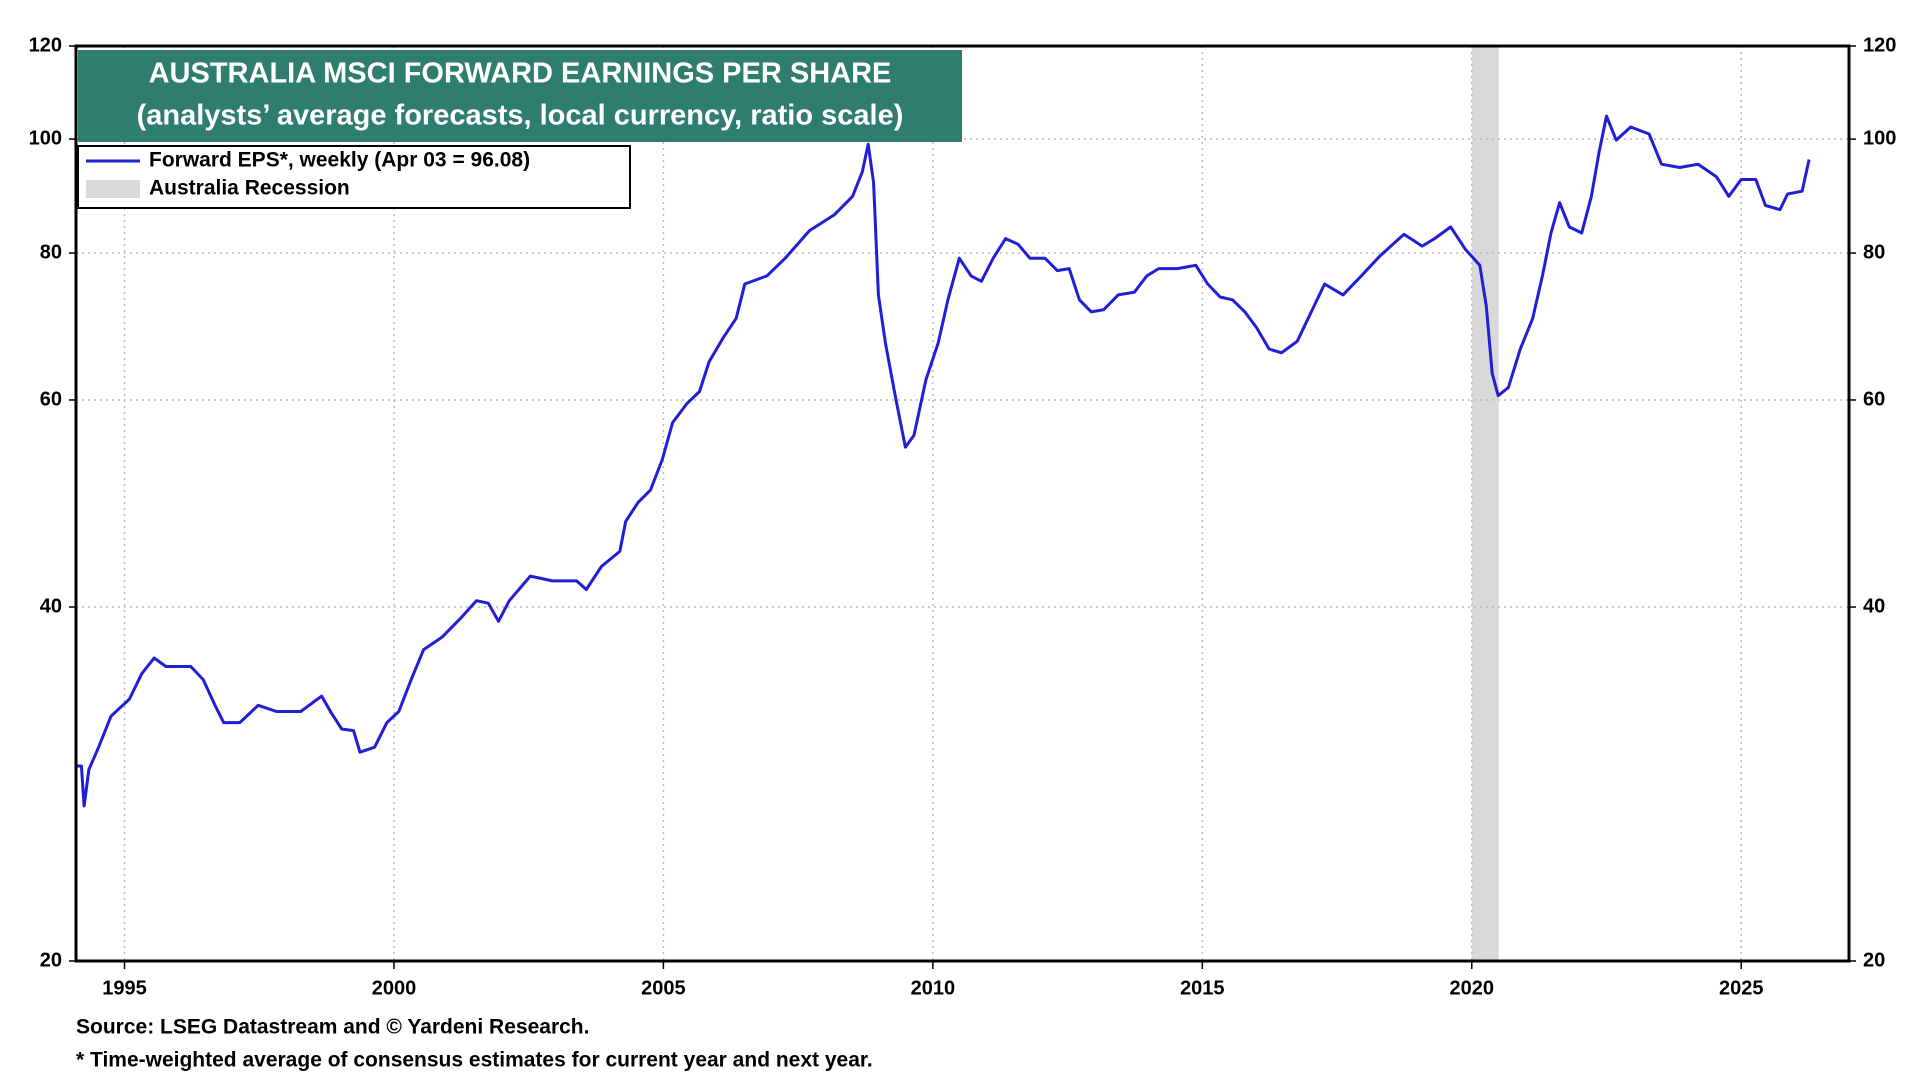  Describe the element at coordinates (51, 960) in the screenshot. I see `y-tick-label: 20` at that location.